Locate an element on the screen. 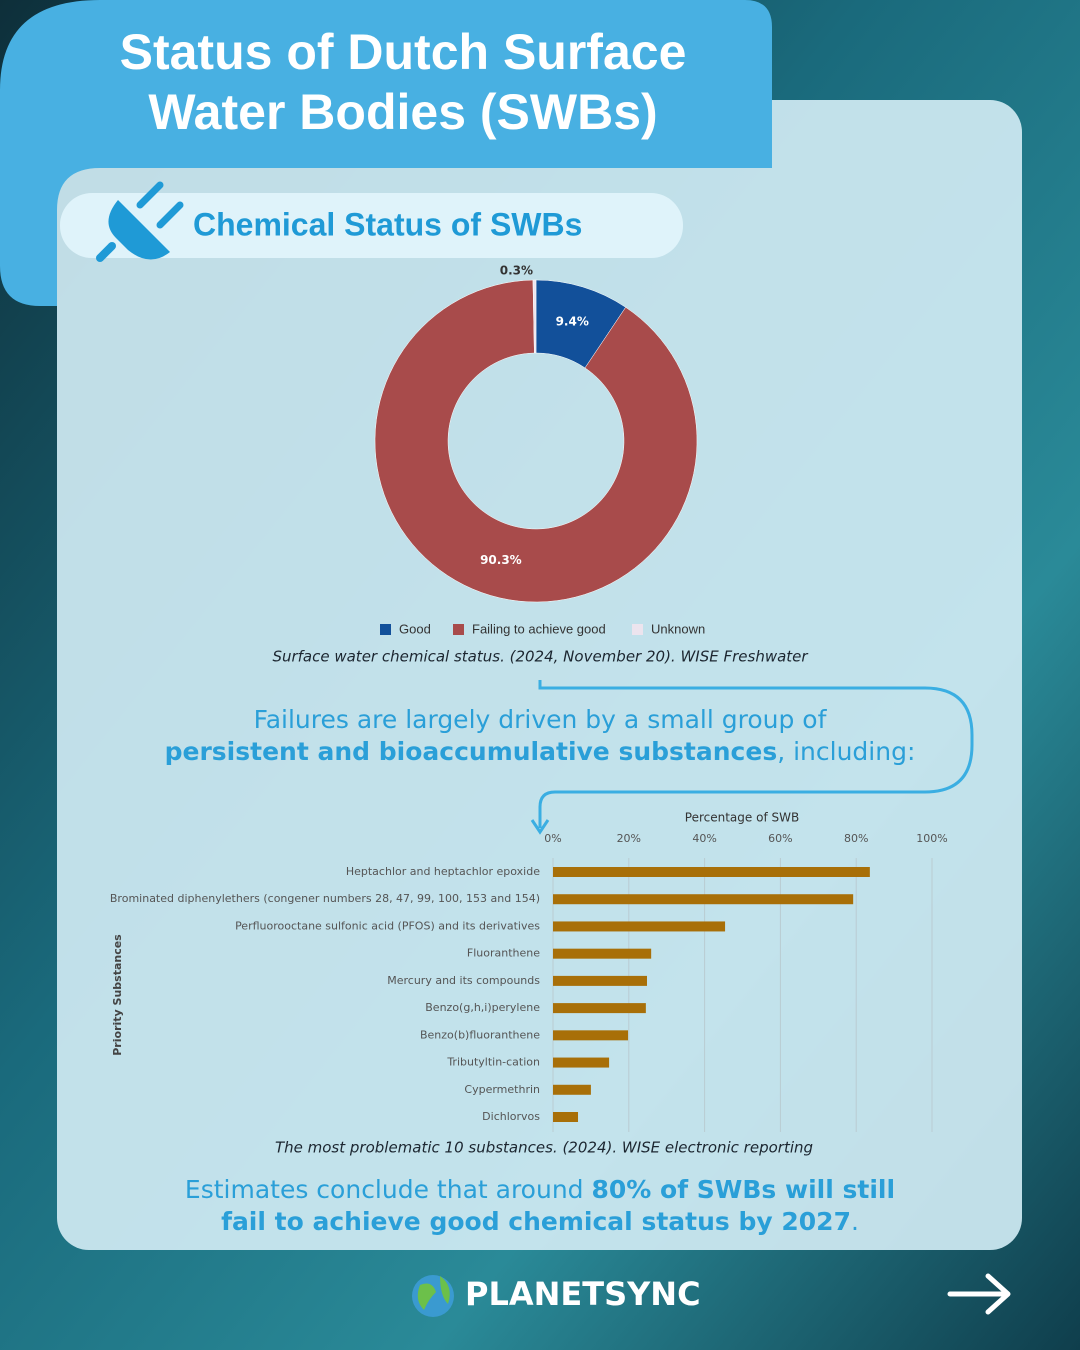  slice-label: 0.3% is located at coordinates (516, 271).